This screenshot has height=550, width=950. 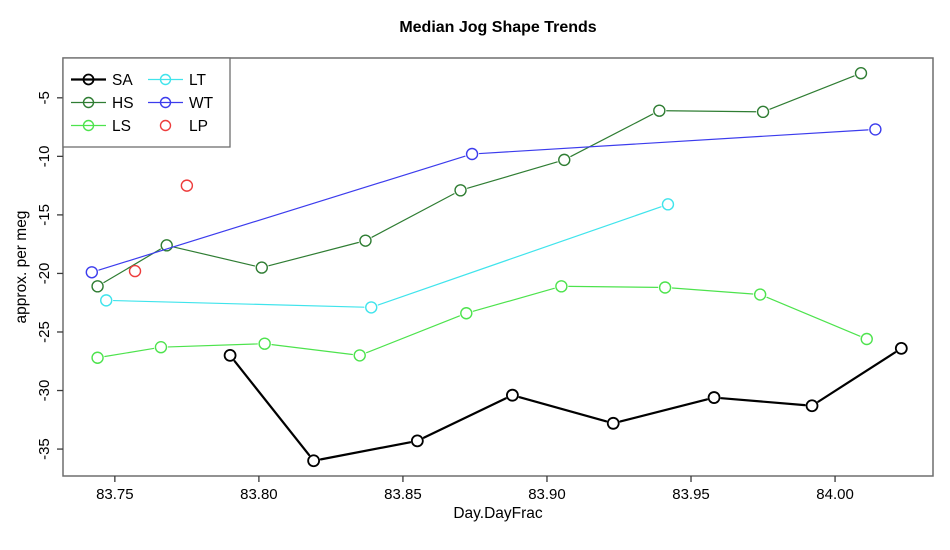 What do you see at coordinates (161, 228) in the screenshot?
I see `series-LP` at bounding box center [161, 228].